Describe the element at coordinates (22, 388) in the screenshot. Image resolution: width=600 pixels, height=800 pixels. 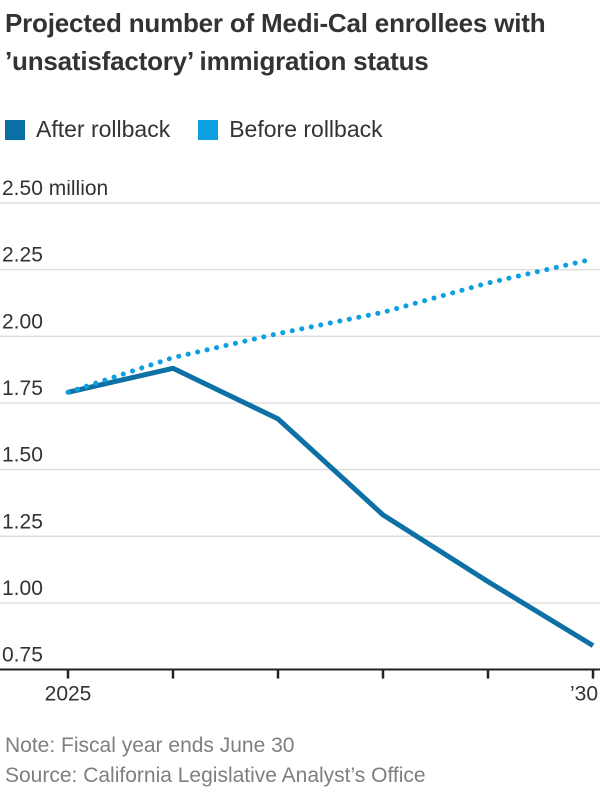
I see `y-axis-label: 1.75` at that location.